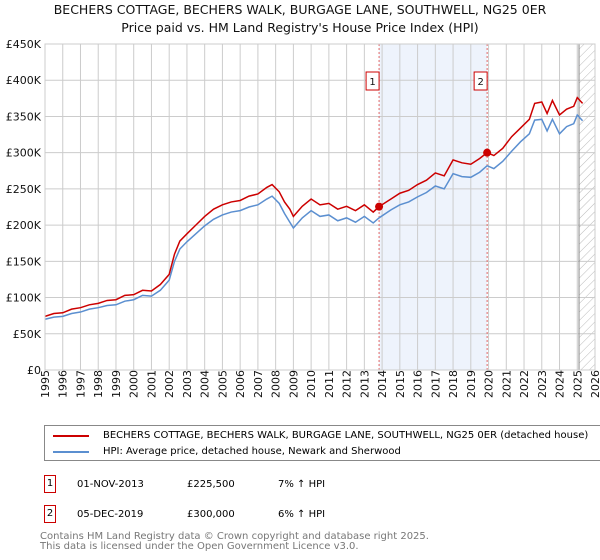  I want to click on transaction-row: 1 01-NOV-2013 £225,500 7% ↑ HPI, so click(184, 484).